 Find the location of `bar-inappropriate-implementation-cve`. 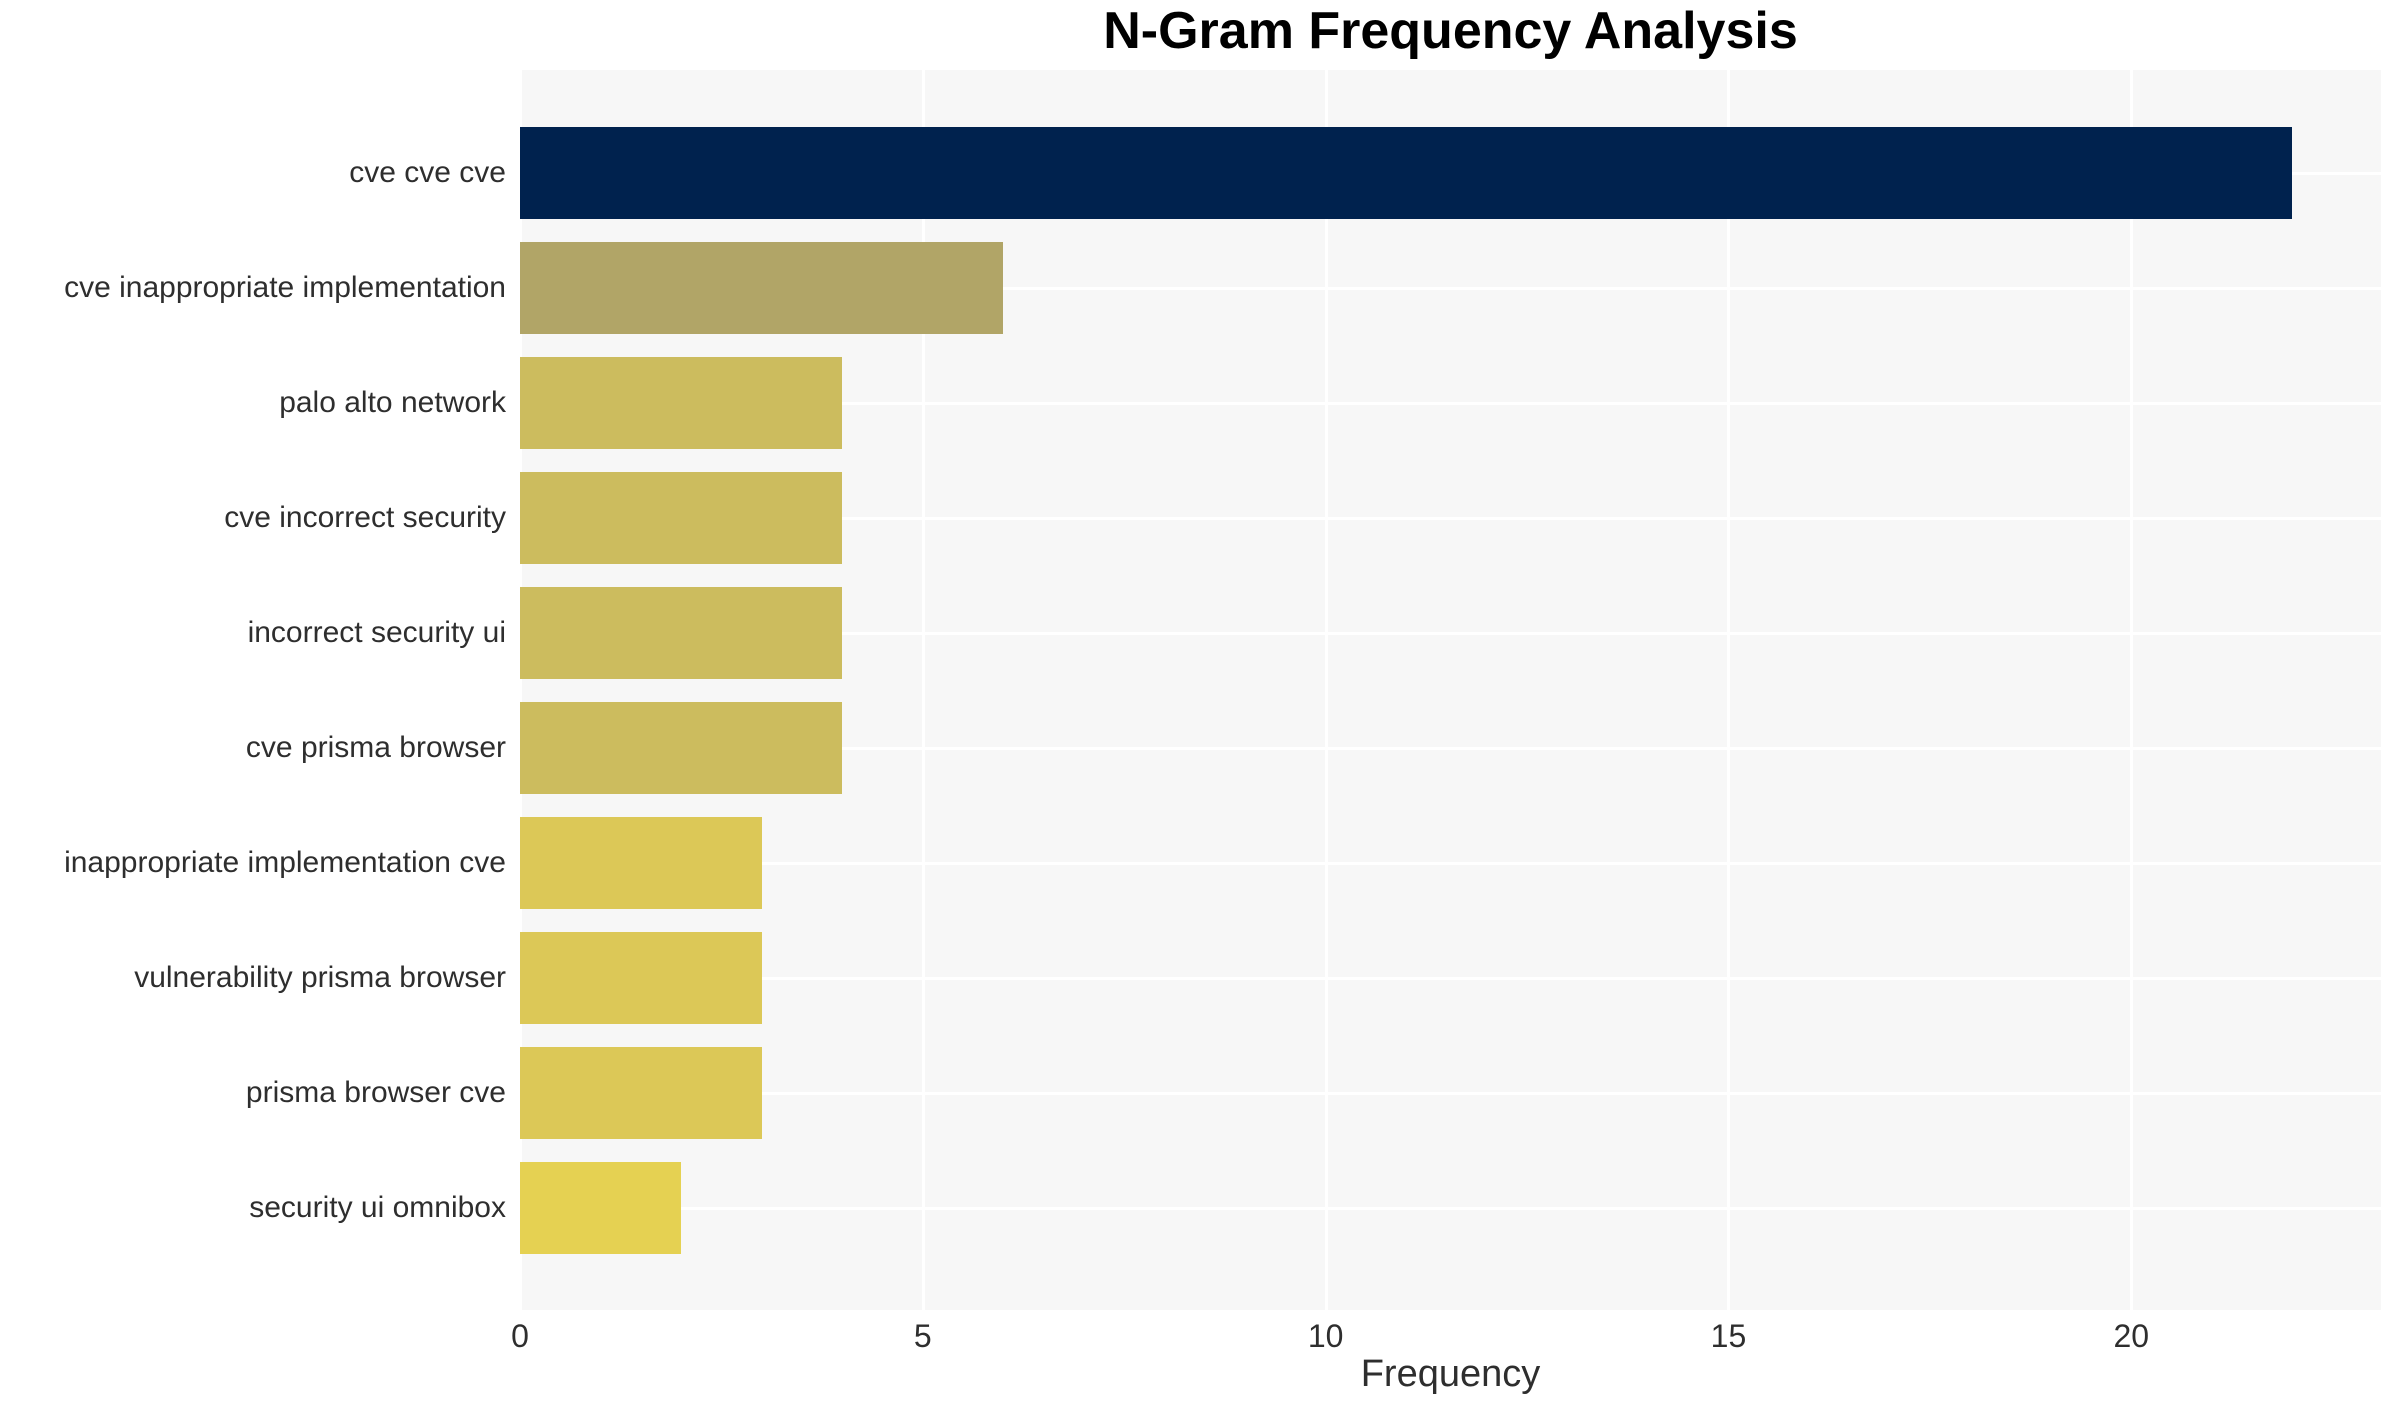

bar-inappropriate-implementation-cve is located at coordinates (641, 862).